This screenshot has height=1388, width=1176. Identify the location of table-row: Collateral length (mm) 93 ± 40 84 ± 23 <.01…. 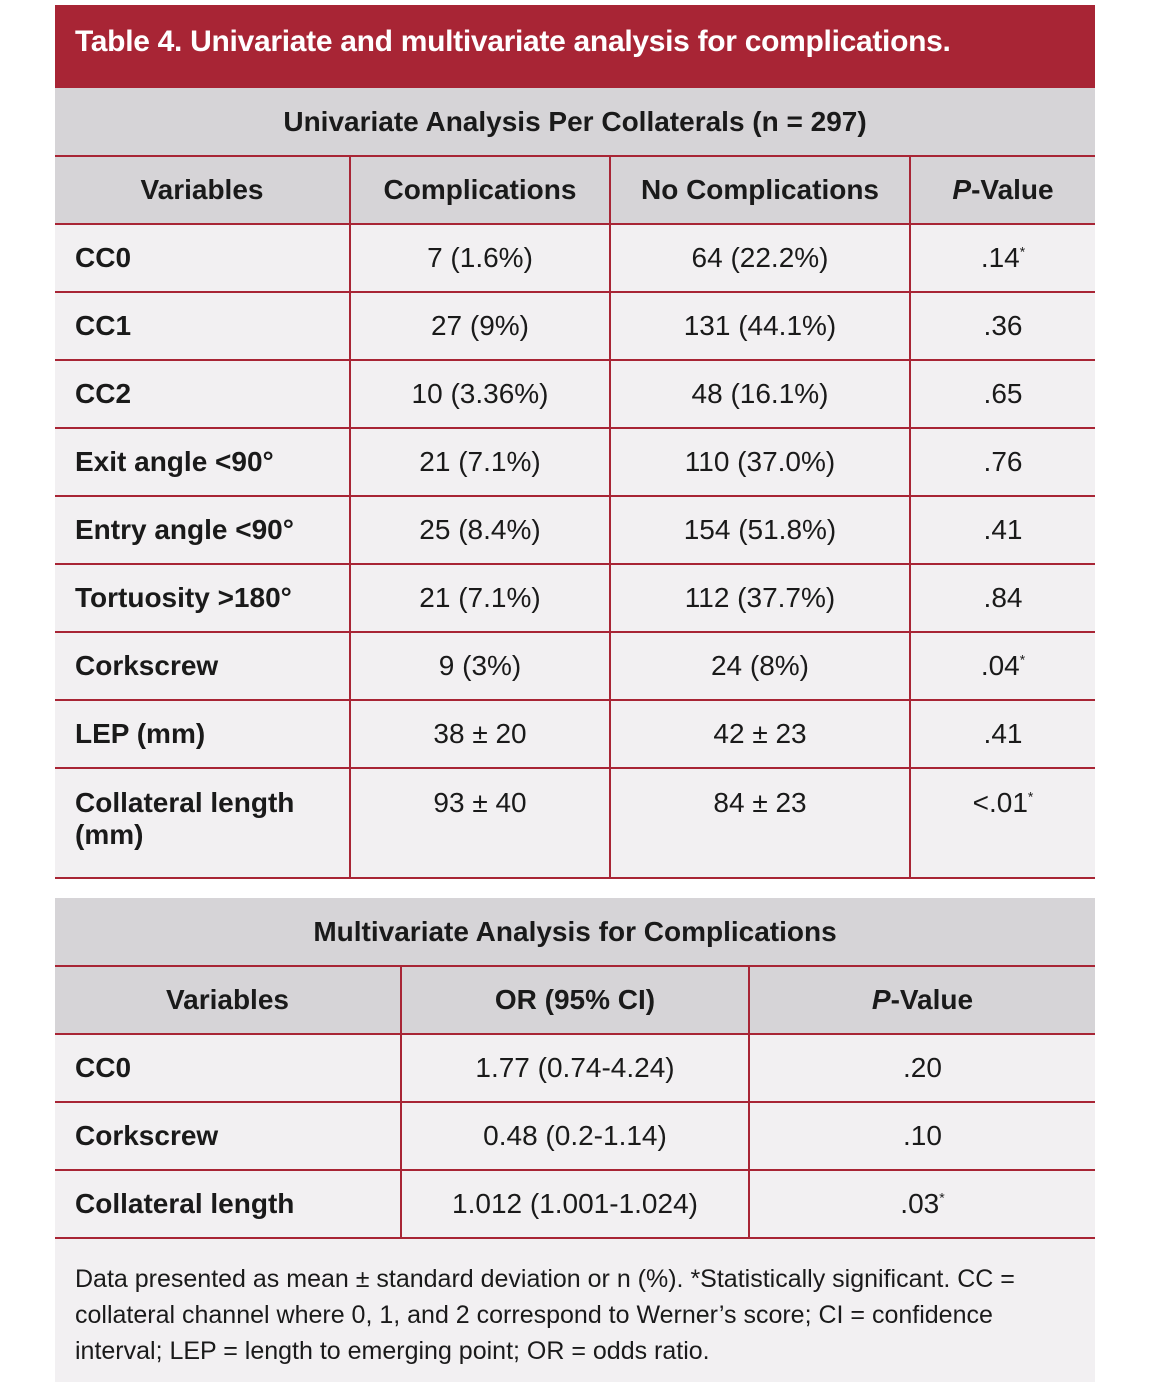
(575, 823).